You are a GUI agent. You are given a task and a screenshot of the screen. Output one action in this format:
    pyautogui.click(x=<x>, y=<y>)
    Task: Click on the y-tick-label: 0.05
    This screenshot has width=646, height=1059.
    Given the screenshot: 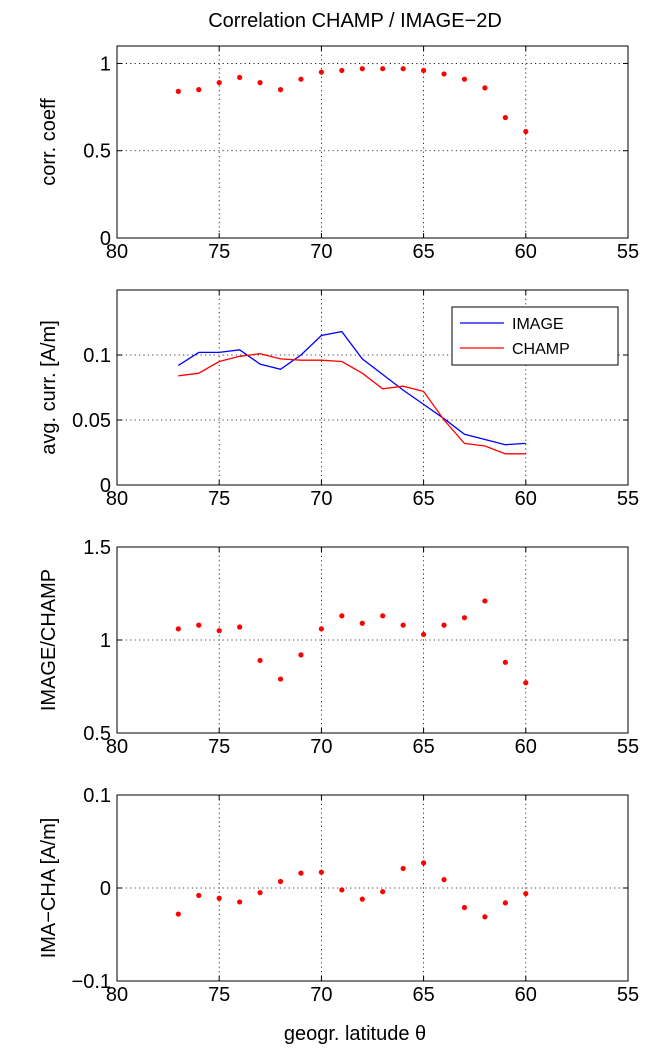 What is the action you would take?
    pyautogui.click(x=91, y=421)
    